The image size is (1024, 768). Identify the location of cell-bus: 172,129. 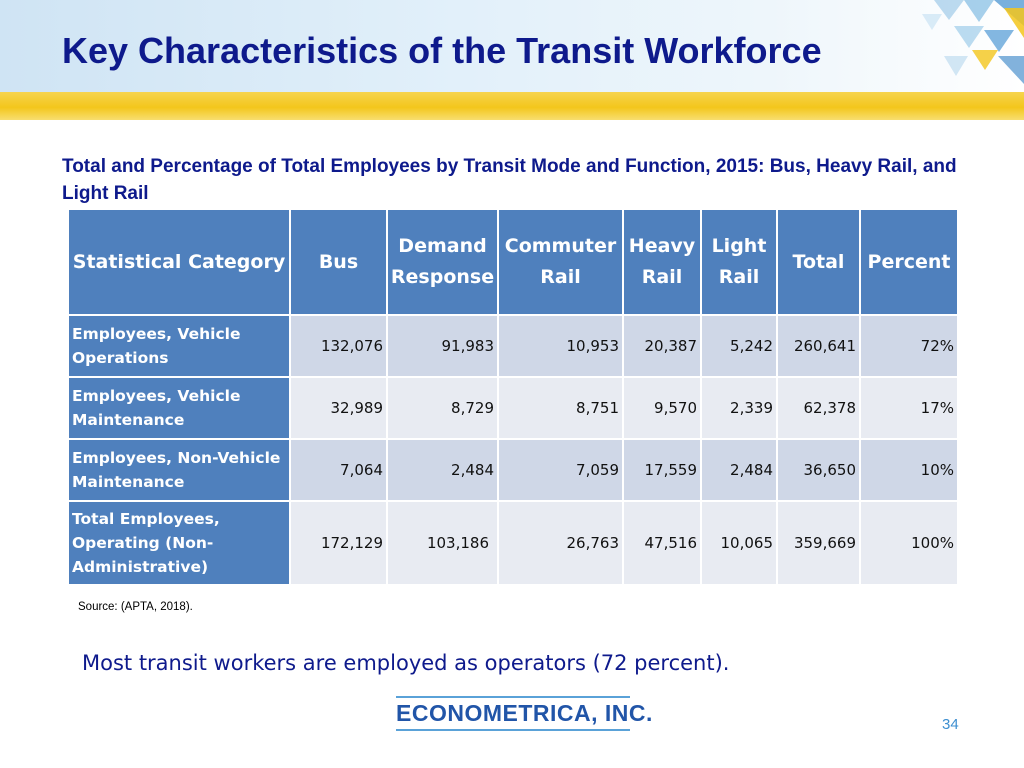
(338, 543).